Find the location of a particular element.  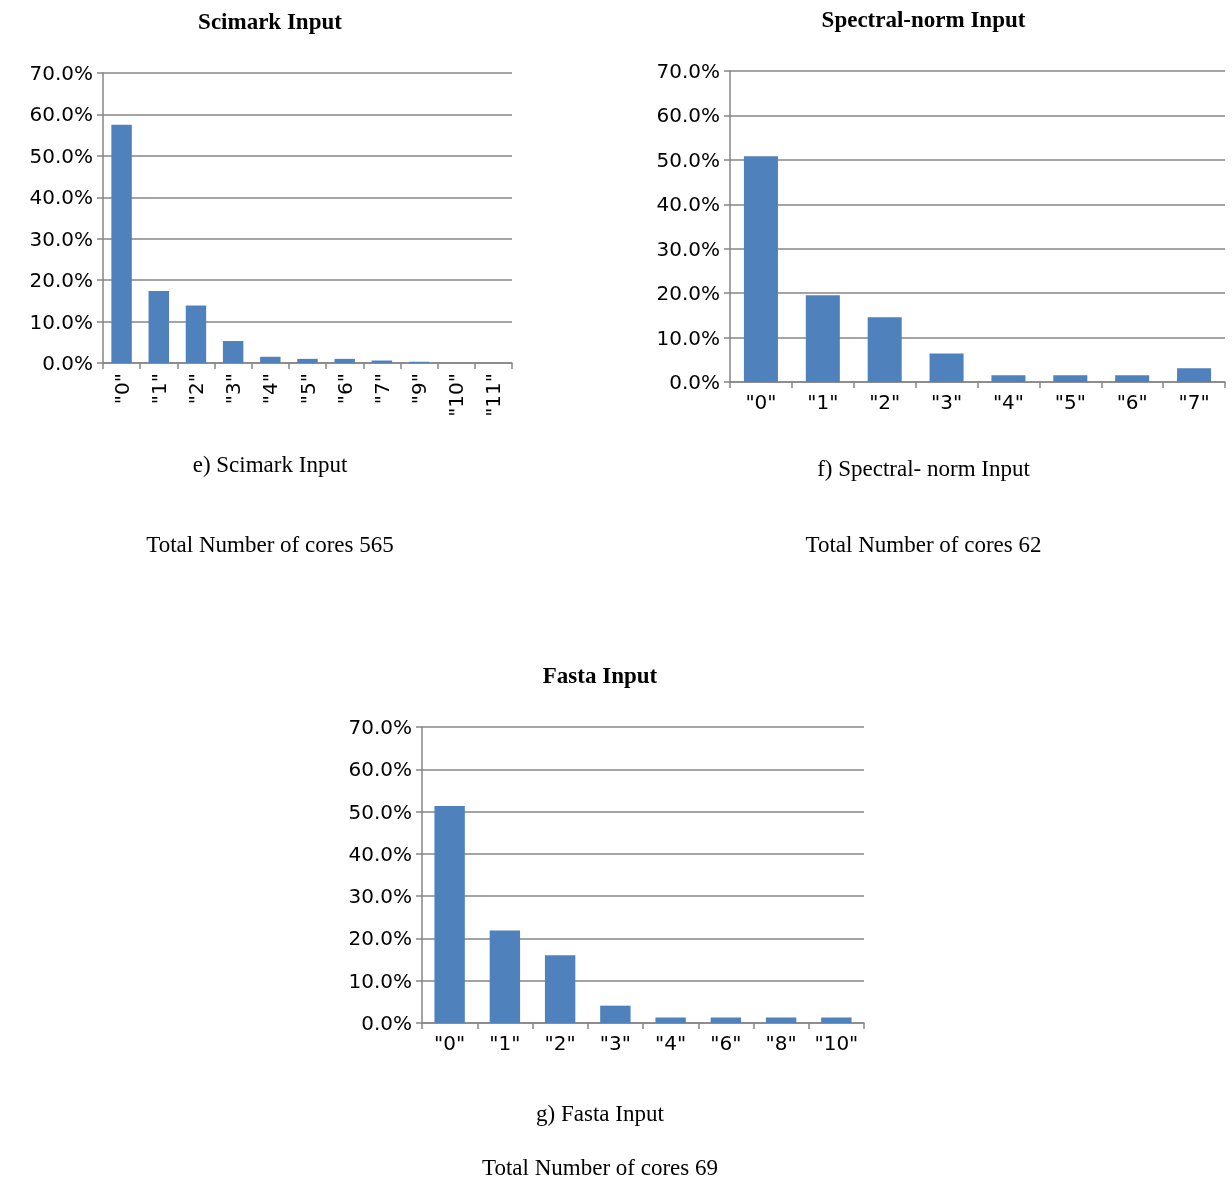

text: Total Number of cores 62 is located at coordinates (923, 545).